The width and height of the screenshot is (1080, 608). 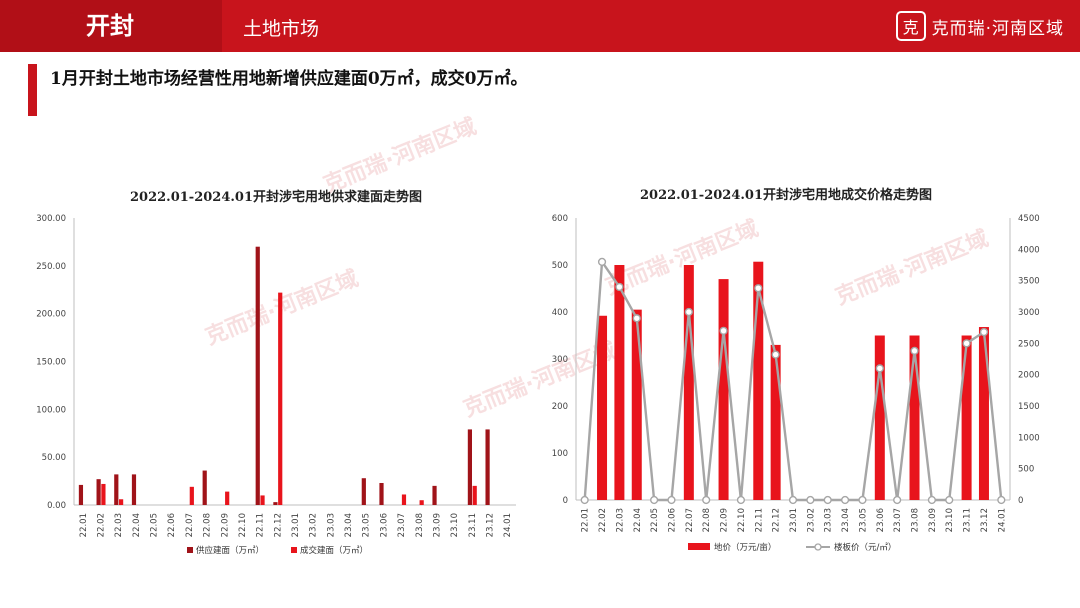 What do you see at coordinates (565, 501) in the screenshot?
I see `y-left-tick-label: 0` at bounding box center [565, 501].